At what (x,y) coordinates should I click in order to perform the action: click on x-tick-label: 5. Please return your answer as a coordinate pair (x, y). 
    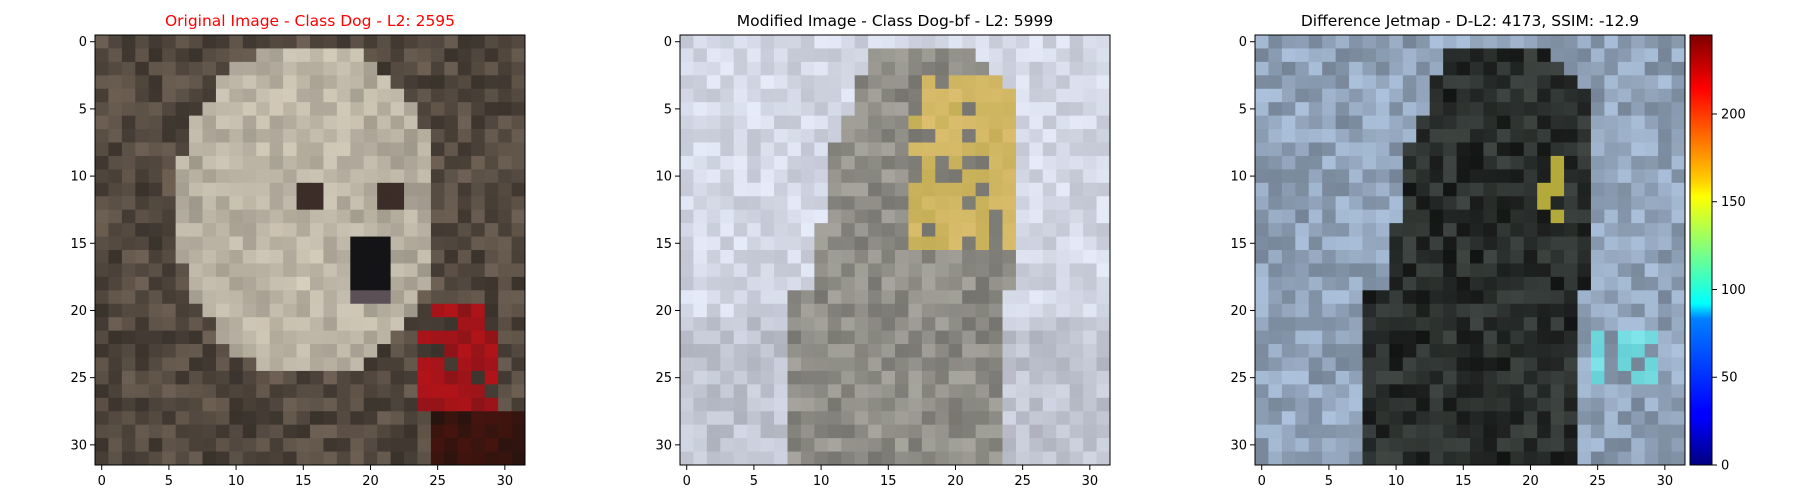
    Looking at the image, I should click on (169, 481).